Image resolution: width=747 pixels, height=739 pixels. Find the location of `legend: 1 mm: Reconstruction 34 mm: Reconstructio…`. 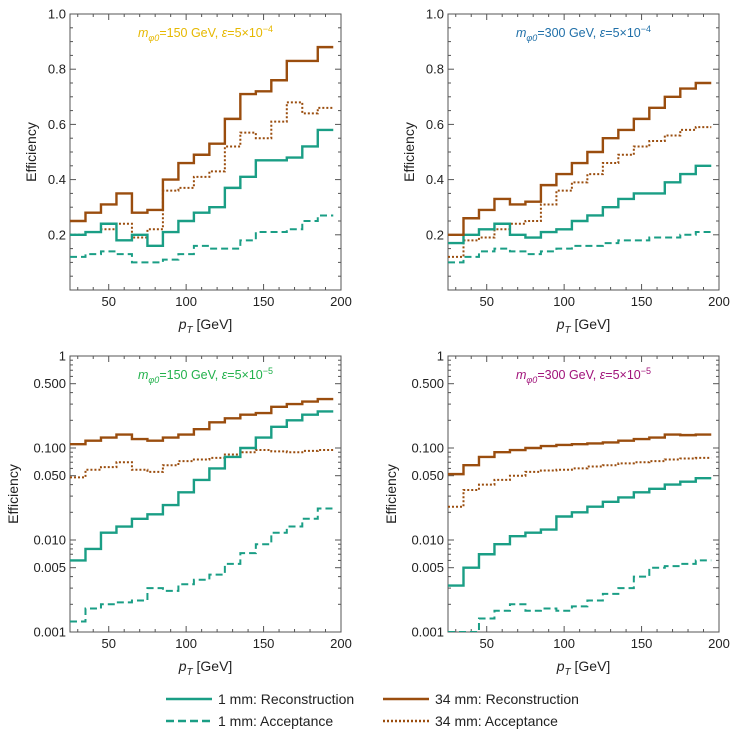

legend: 1 mm: Reconstruction 34 mm: Reconstructio… is located at coordinates (372, 710).